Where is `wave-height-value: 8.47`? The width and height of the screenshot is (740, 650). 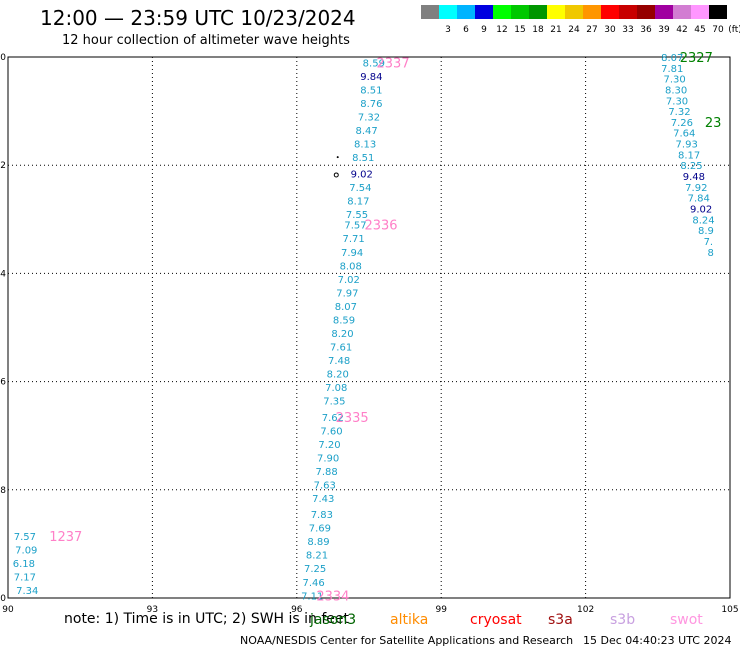
wave-height-value: 8.47 is located at coordinates (366, 131).